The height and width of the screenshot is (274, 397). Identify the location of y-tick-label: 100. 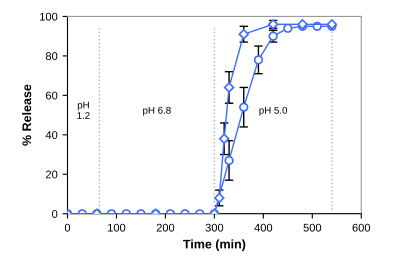
(49, 16).